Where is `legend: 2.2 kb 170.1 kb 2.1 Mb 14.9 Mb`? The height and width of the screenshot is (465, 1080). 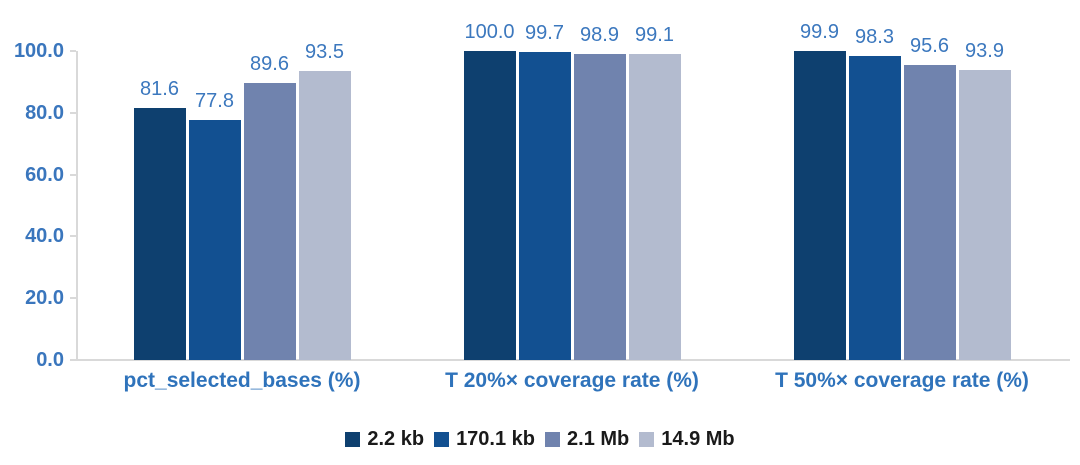 legend: 2.2 kb 170.1 kb 2.1 Mb 14.9 Mb is located at coordinates (540, 439).